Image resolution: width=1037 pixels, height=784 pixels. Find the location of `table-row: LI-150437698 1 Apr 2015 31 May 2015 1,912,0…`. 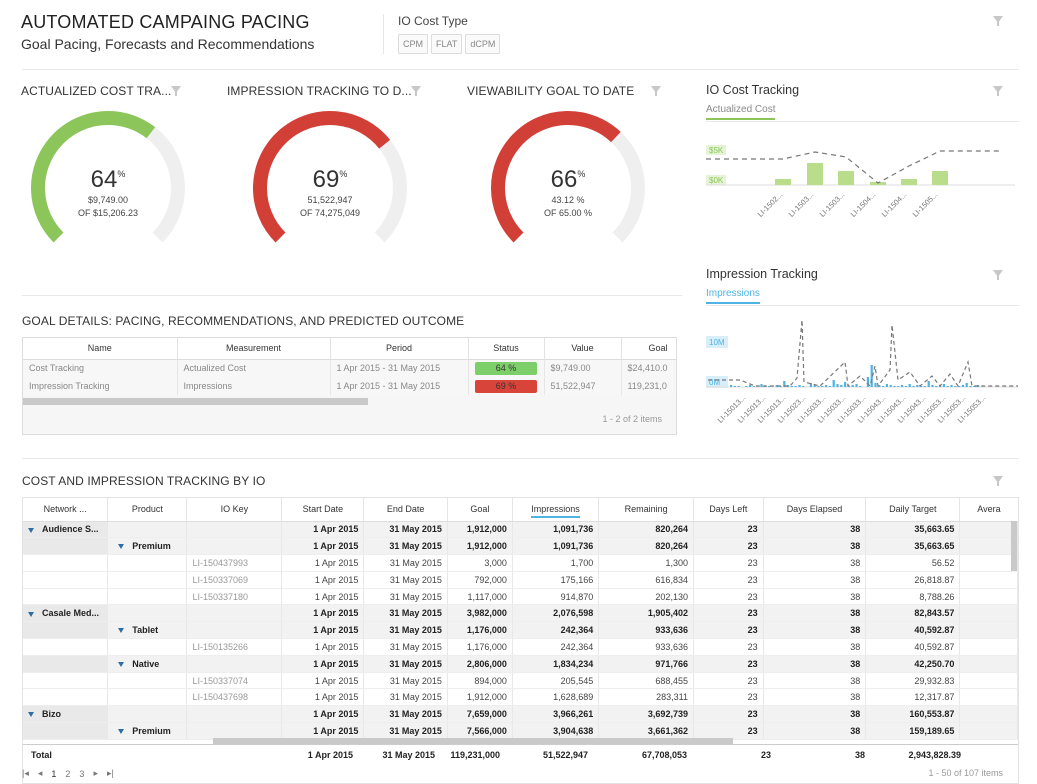

table-row: LI-150437698 1 Apr 2015 31 May 2015 1,912,0… is located at coordinates (520, 697).